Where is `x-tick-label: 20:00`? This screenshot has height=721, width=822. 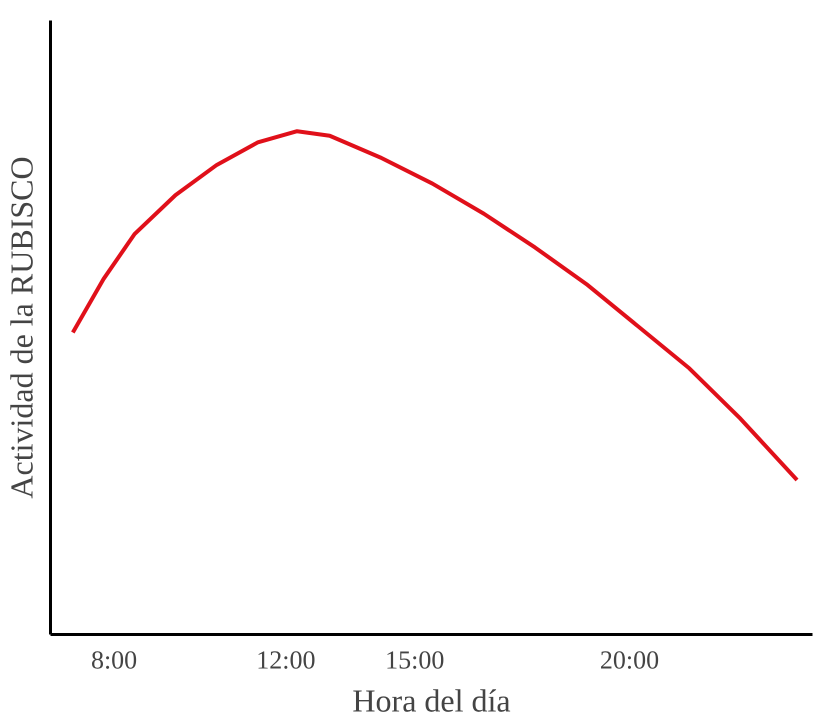 x-tick-label: 20:00 is located at coordinates (630, 660).